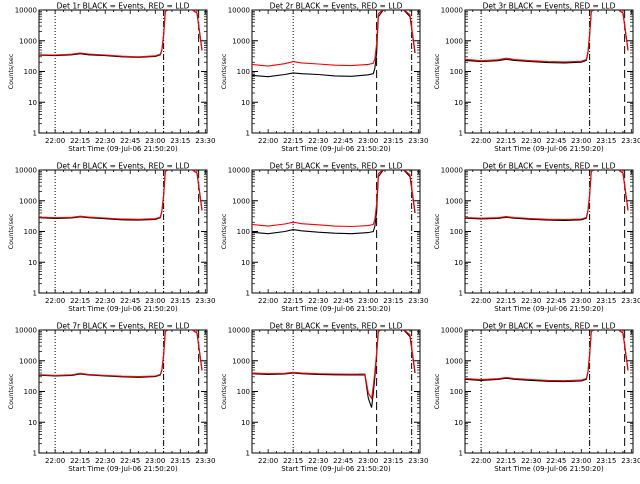 Image resolution: width=640 pixels, height=484 pixels. What do you see at coordinates (549, 166) in the screenshot?
I see `chart-title: Det 6r BLACK = Events, RED = LLD` at bounding box center [549, 166].